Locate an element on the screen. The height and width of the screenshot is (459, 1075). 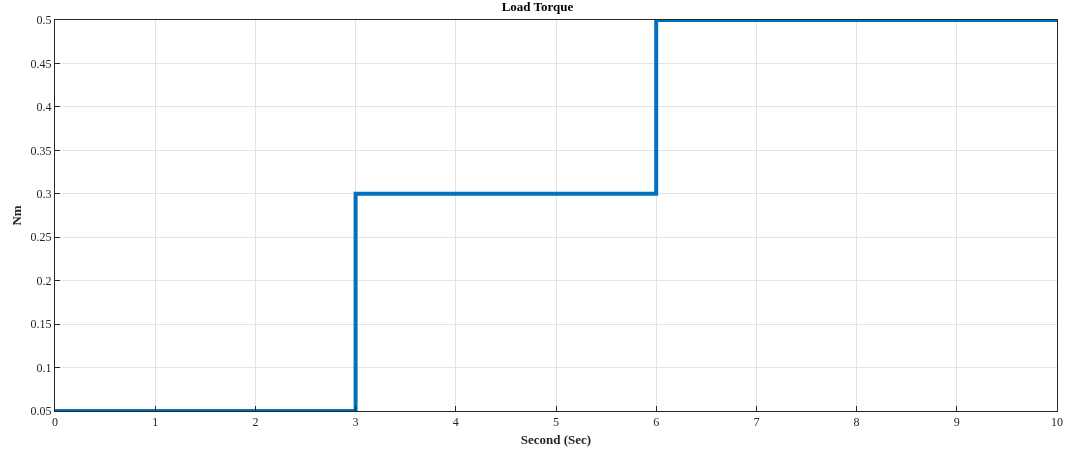
x-tick-label: 6 is located at coordinates (656, 422).